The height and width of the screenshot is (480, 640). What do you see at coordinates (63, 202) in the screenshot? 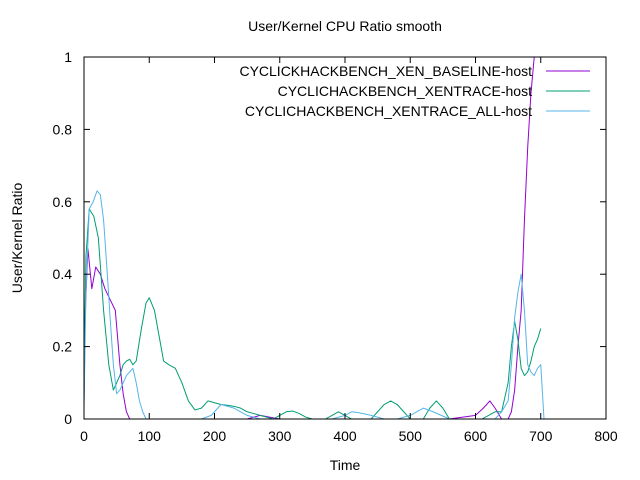
I see `y-tick-label: 0.6` at bounding box center [63, 202].